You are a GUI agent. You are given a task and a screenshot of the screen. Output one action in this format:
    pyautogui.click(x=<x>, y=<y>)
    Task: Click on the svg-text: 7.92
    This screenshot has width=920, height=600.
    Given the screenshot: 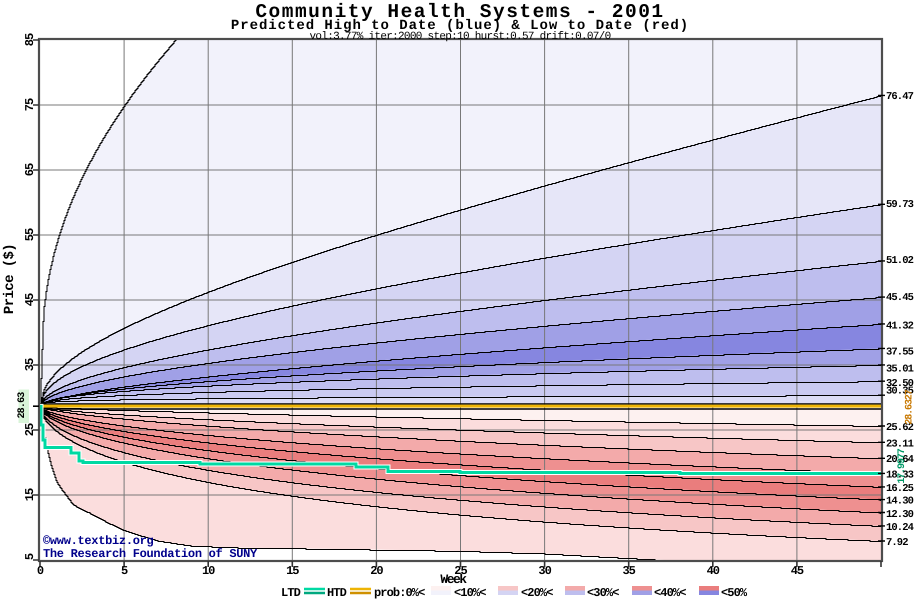 What is the action you would take?
    pyautogui.click(x=897, y=543)
    